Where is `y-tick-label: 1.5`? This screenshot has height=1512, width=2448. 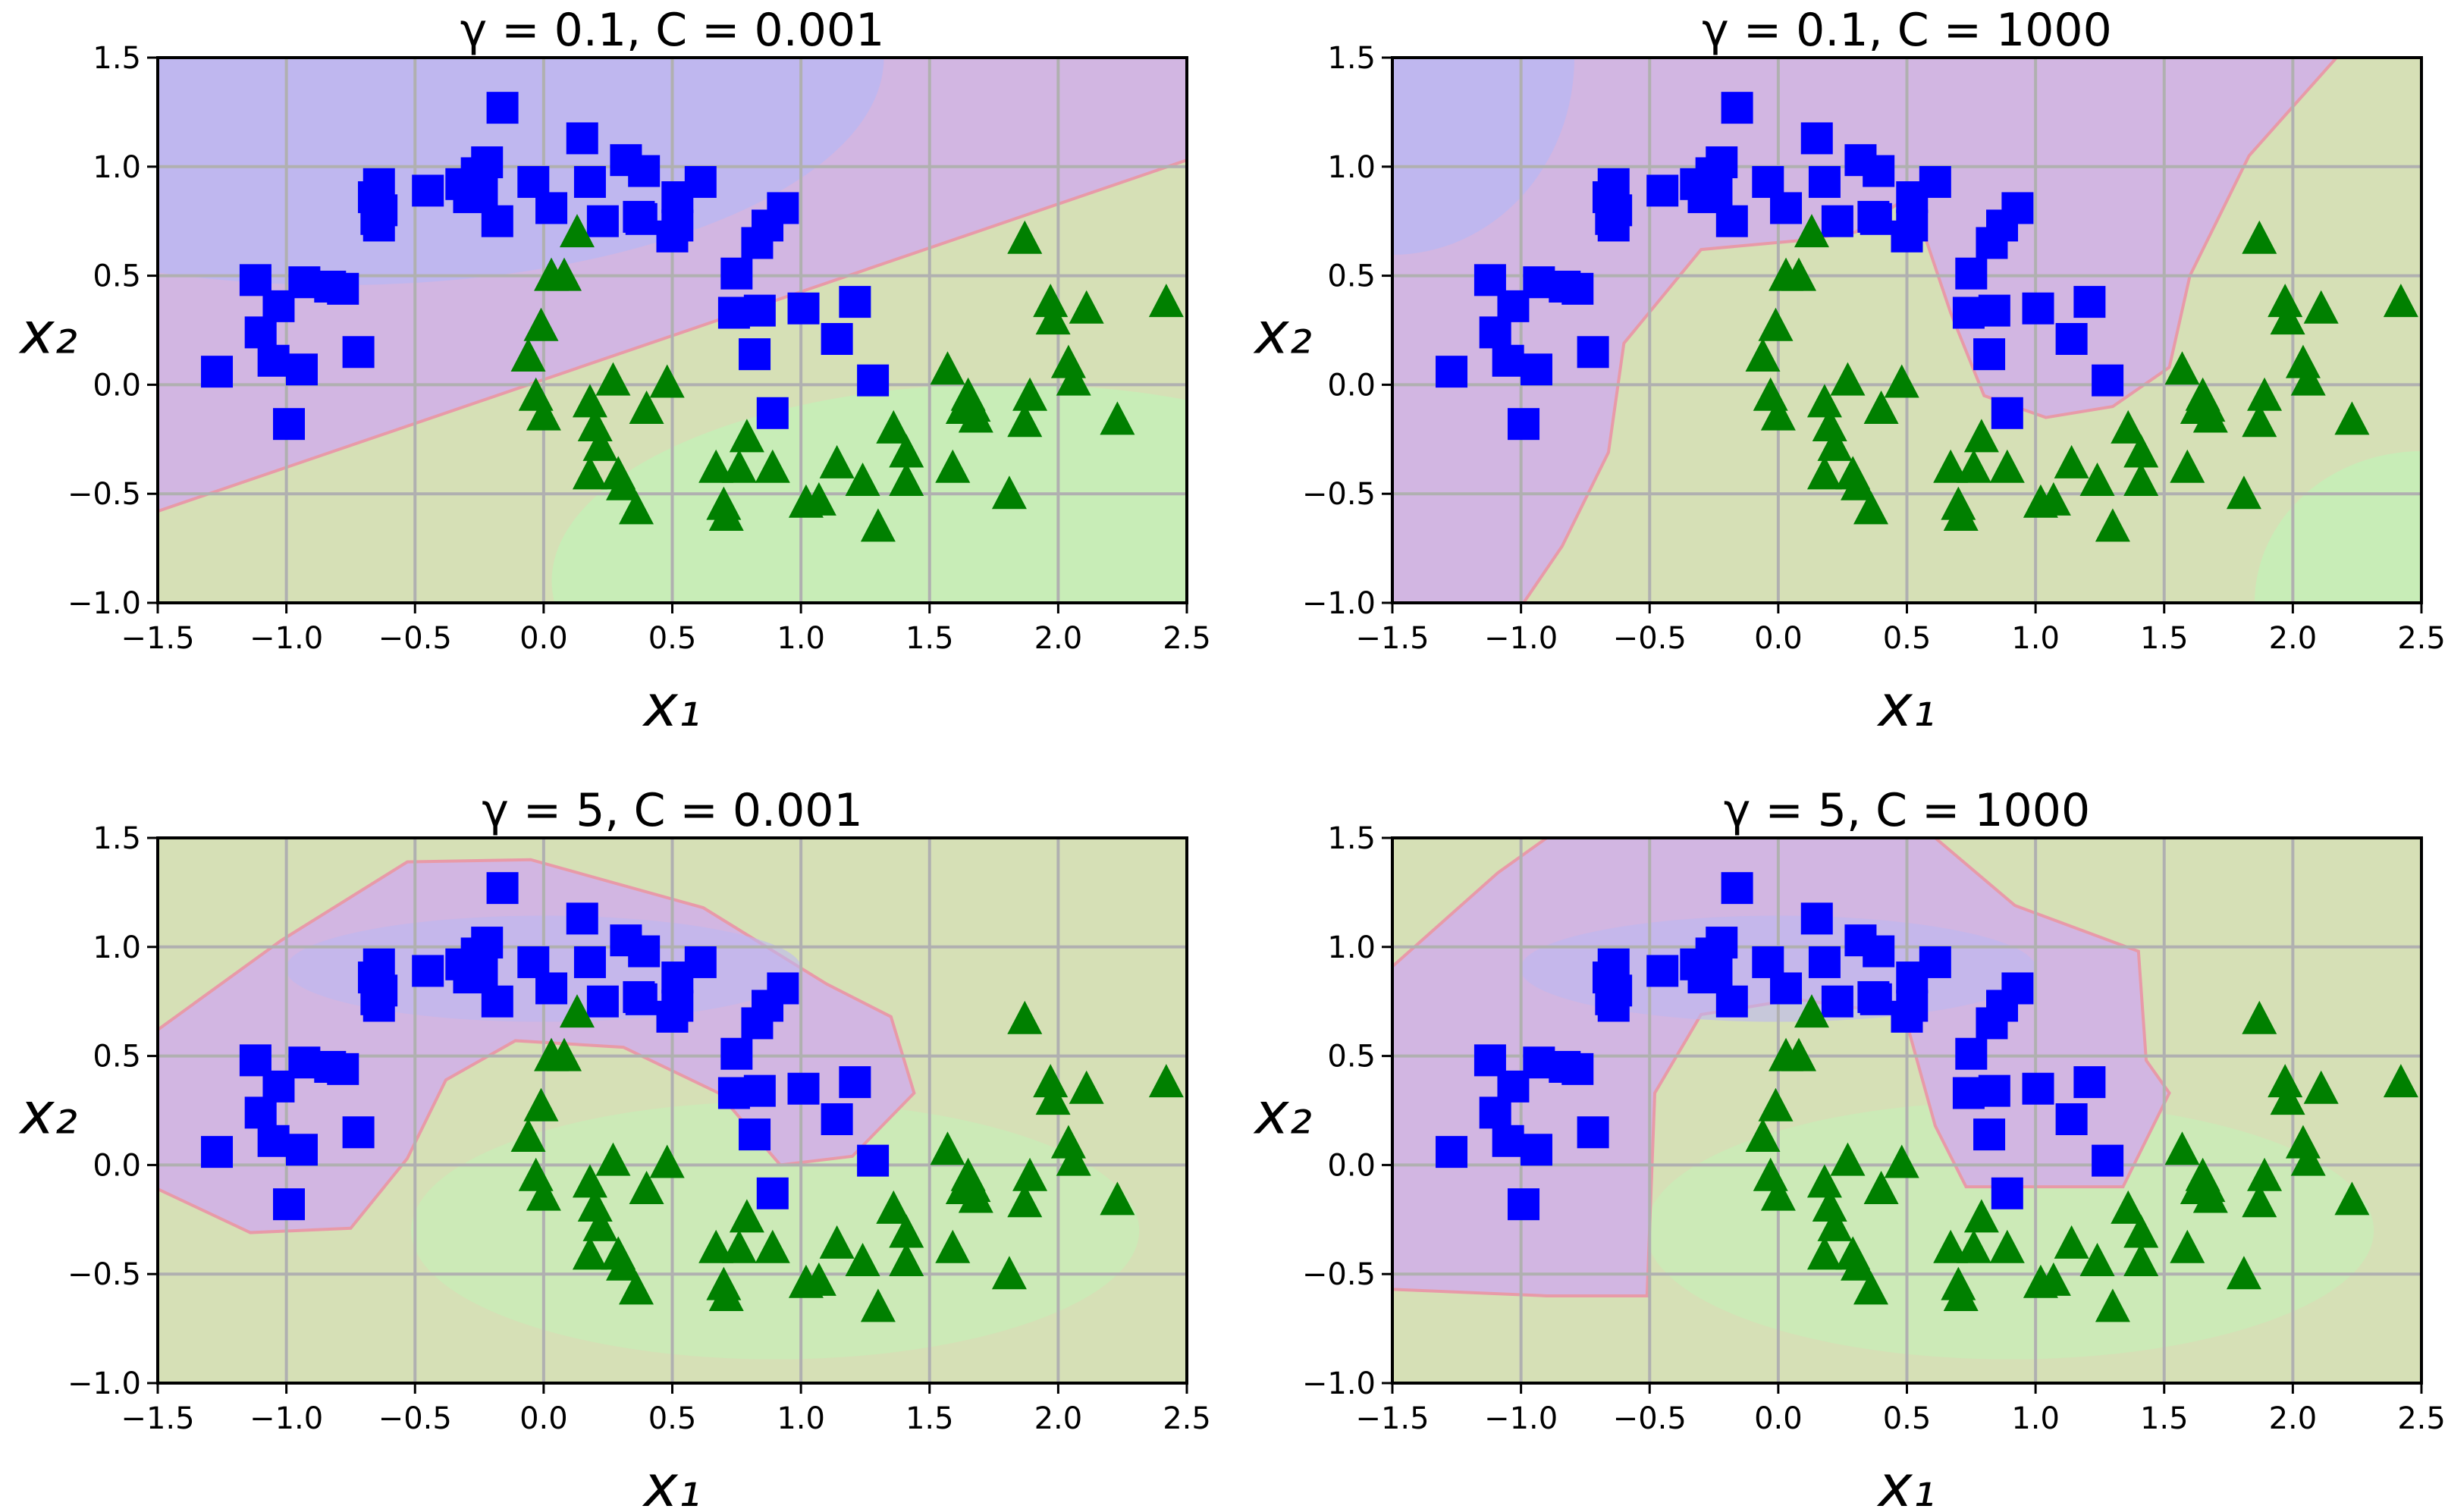 y-tick-label: 1.5 is located at coordinates (117, 838).